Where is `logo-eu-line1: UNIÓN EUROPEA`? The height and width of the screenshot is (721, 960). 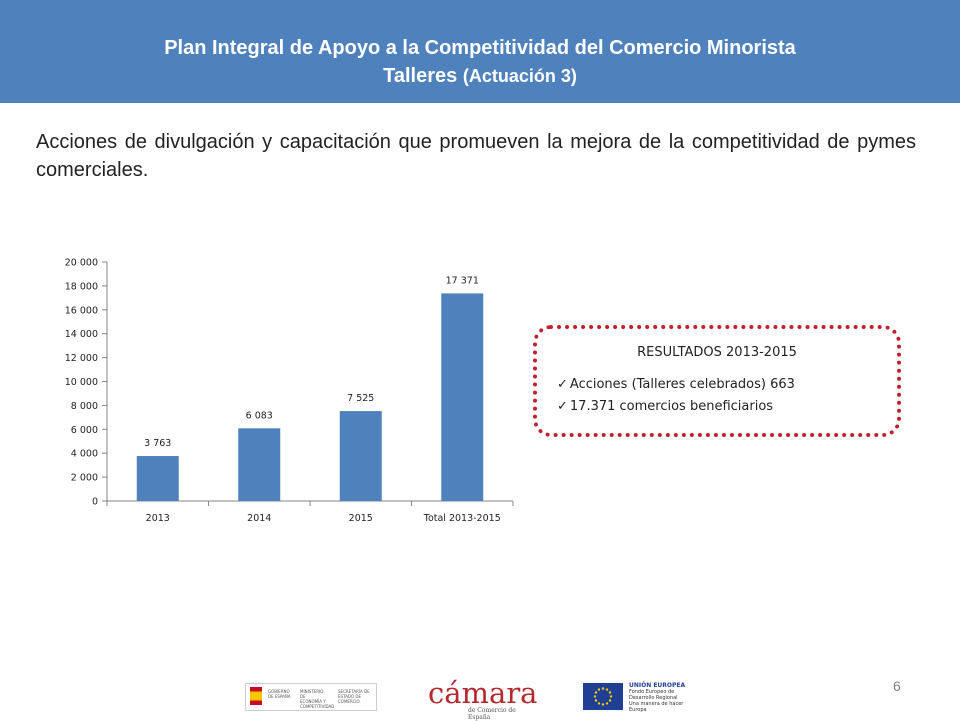 logo-eu-line1: UNIÓN EUROPEA is located at coordinates (657, 685).